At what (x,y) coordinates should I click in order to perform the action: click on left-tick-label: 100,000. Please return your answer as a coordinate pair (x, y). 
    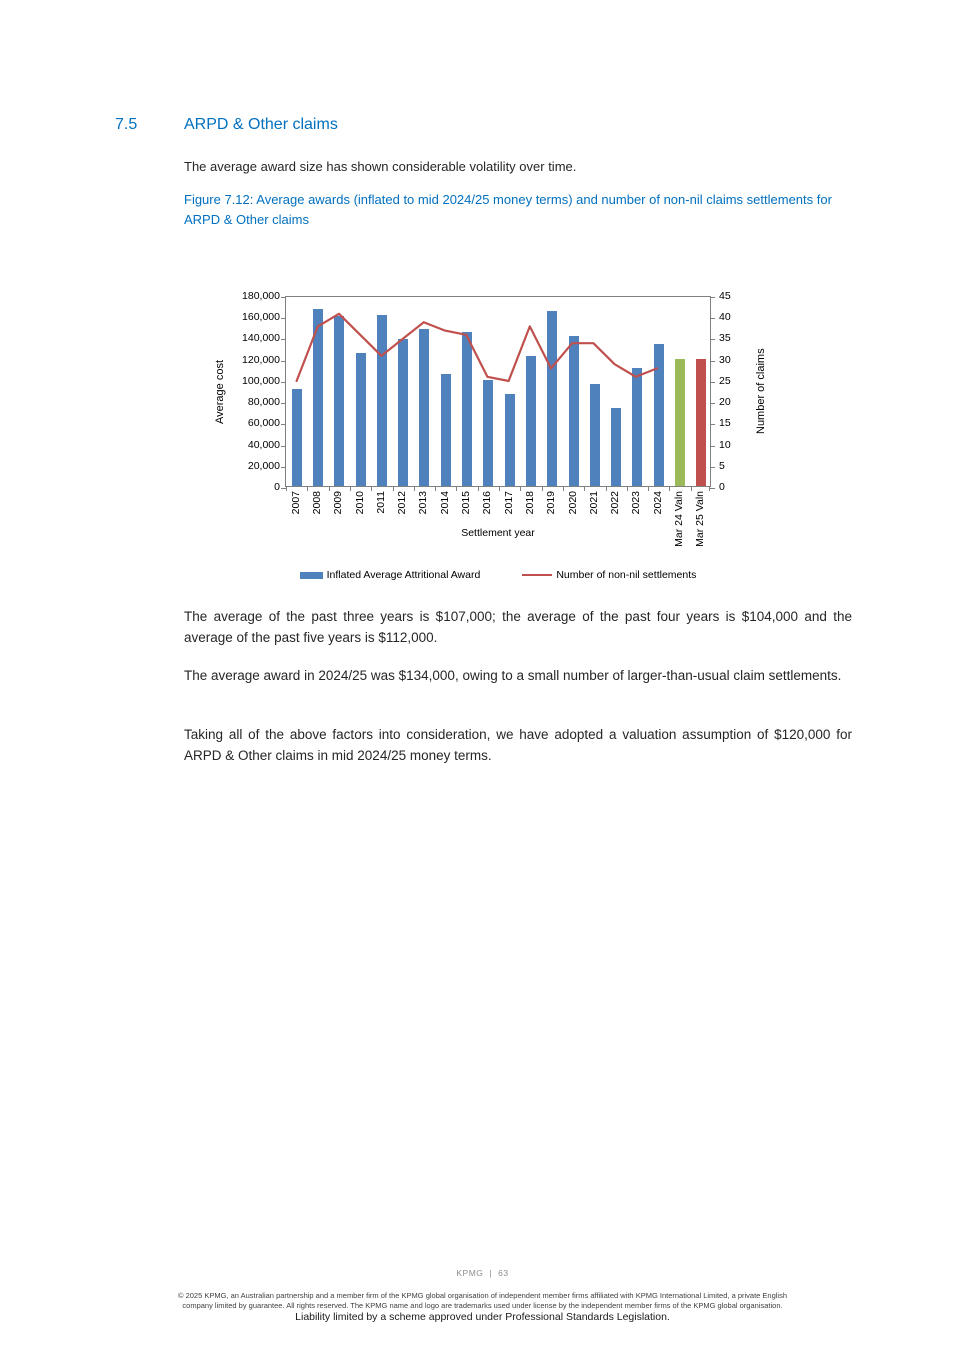
    Looking at the image, I should click on (261, 380).